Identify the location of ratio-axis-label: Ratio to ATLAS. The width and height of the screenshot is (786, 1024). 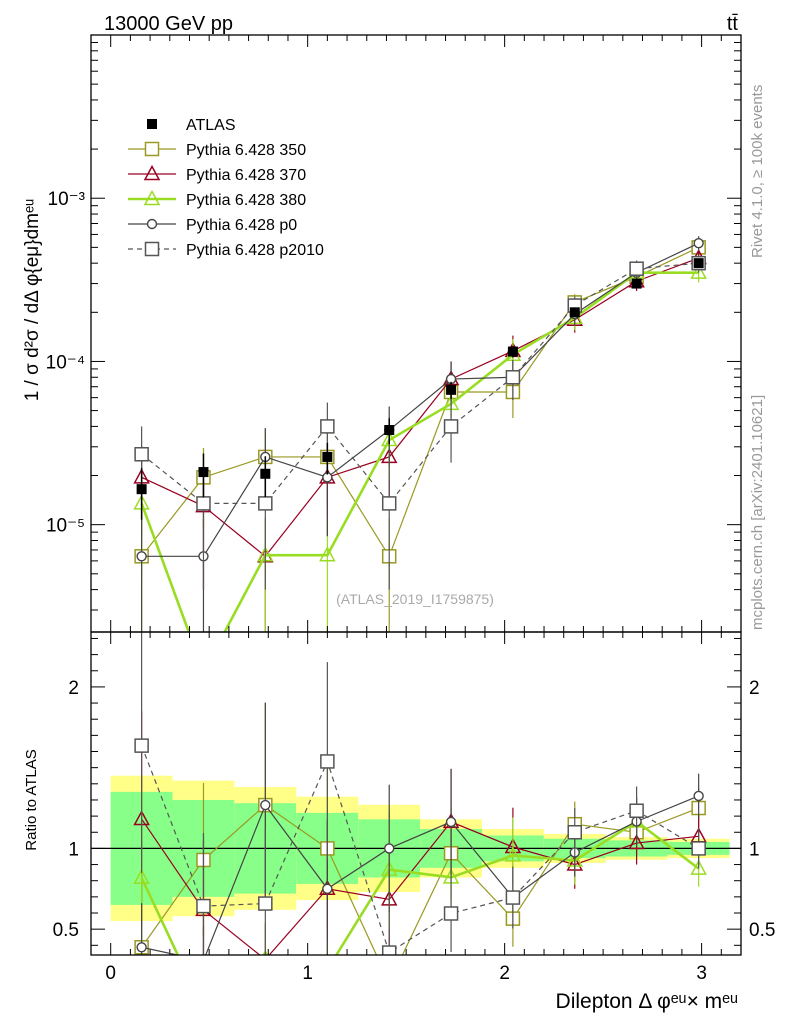
(31, 799).